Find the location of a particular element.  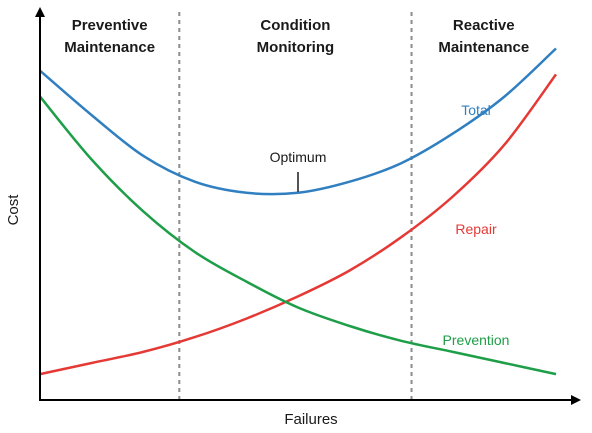

series-label-repair: Repair is located at coordinates (476, 229).